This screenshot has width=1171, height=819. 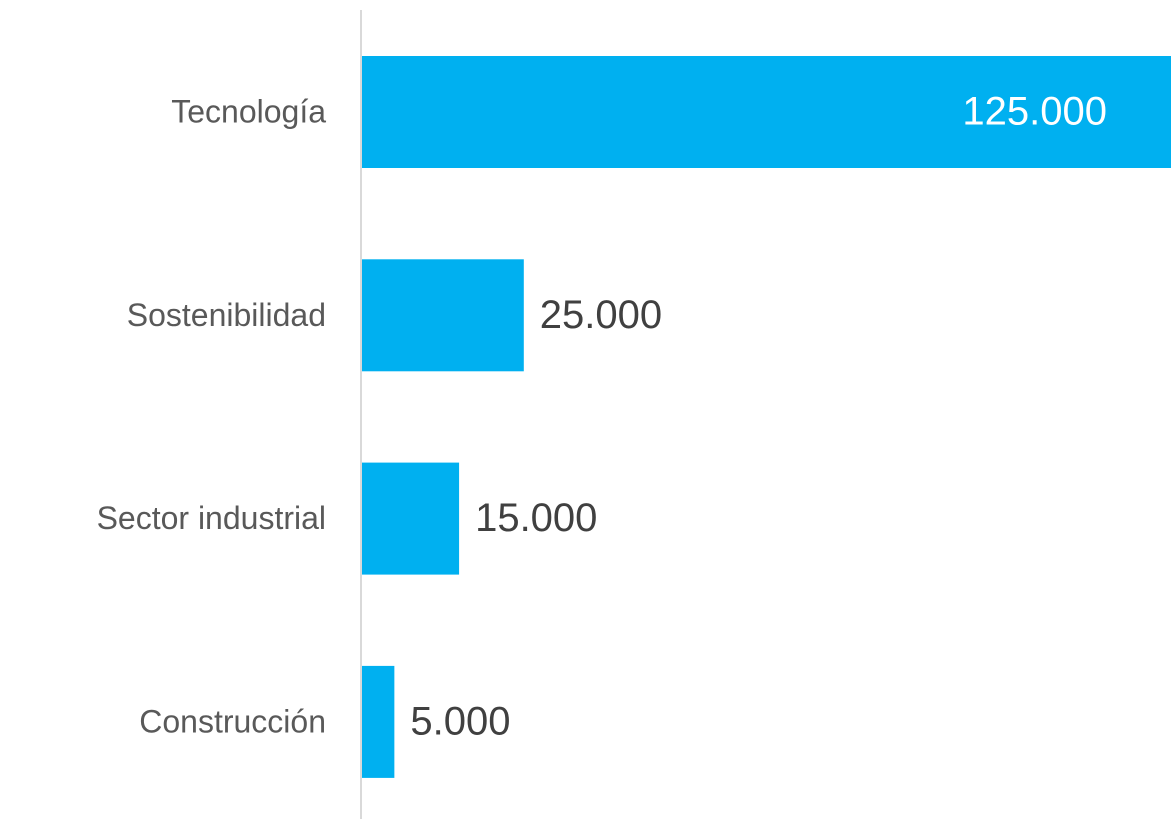 What do you see at coordinates (1034, 112) in the screenshot?
I see `value-label: 125.000` at bounding box center [1034, 112].